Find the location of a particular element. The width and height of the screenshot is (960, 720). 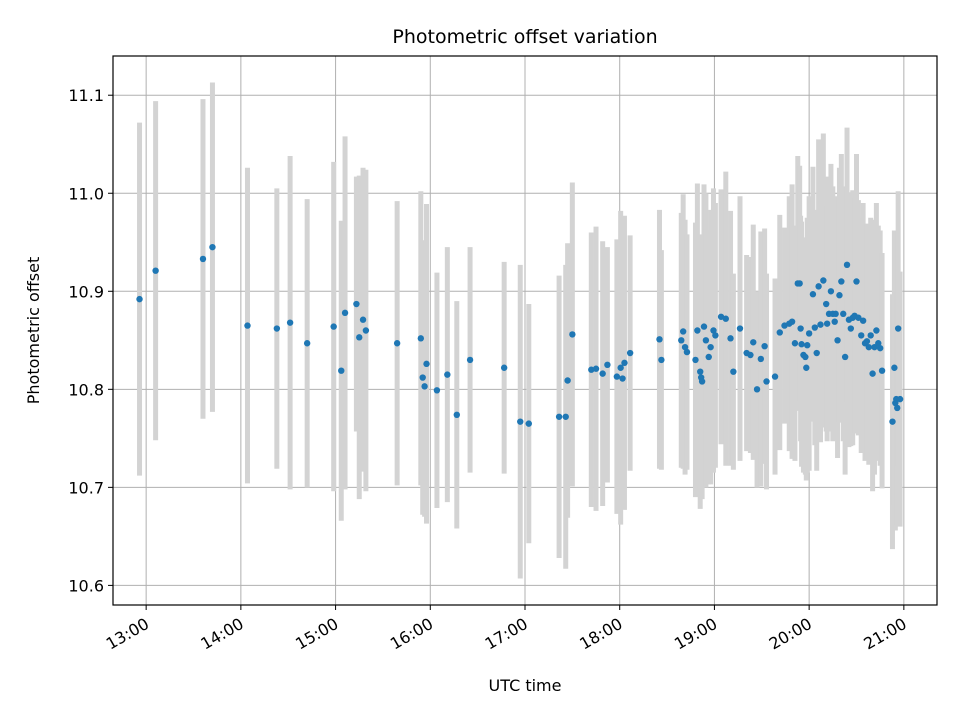

y-tick-label: 10.6 is located at coordinates (86, 585).